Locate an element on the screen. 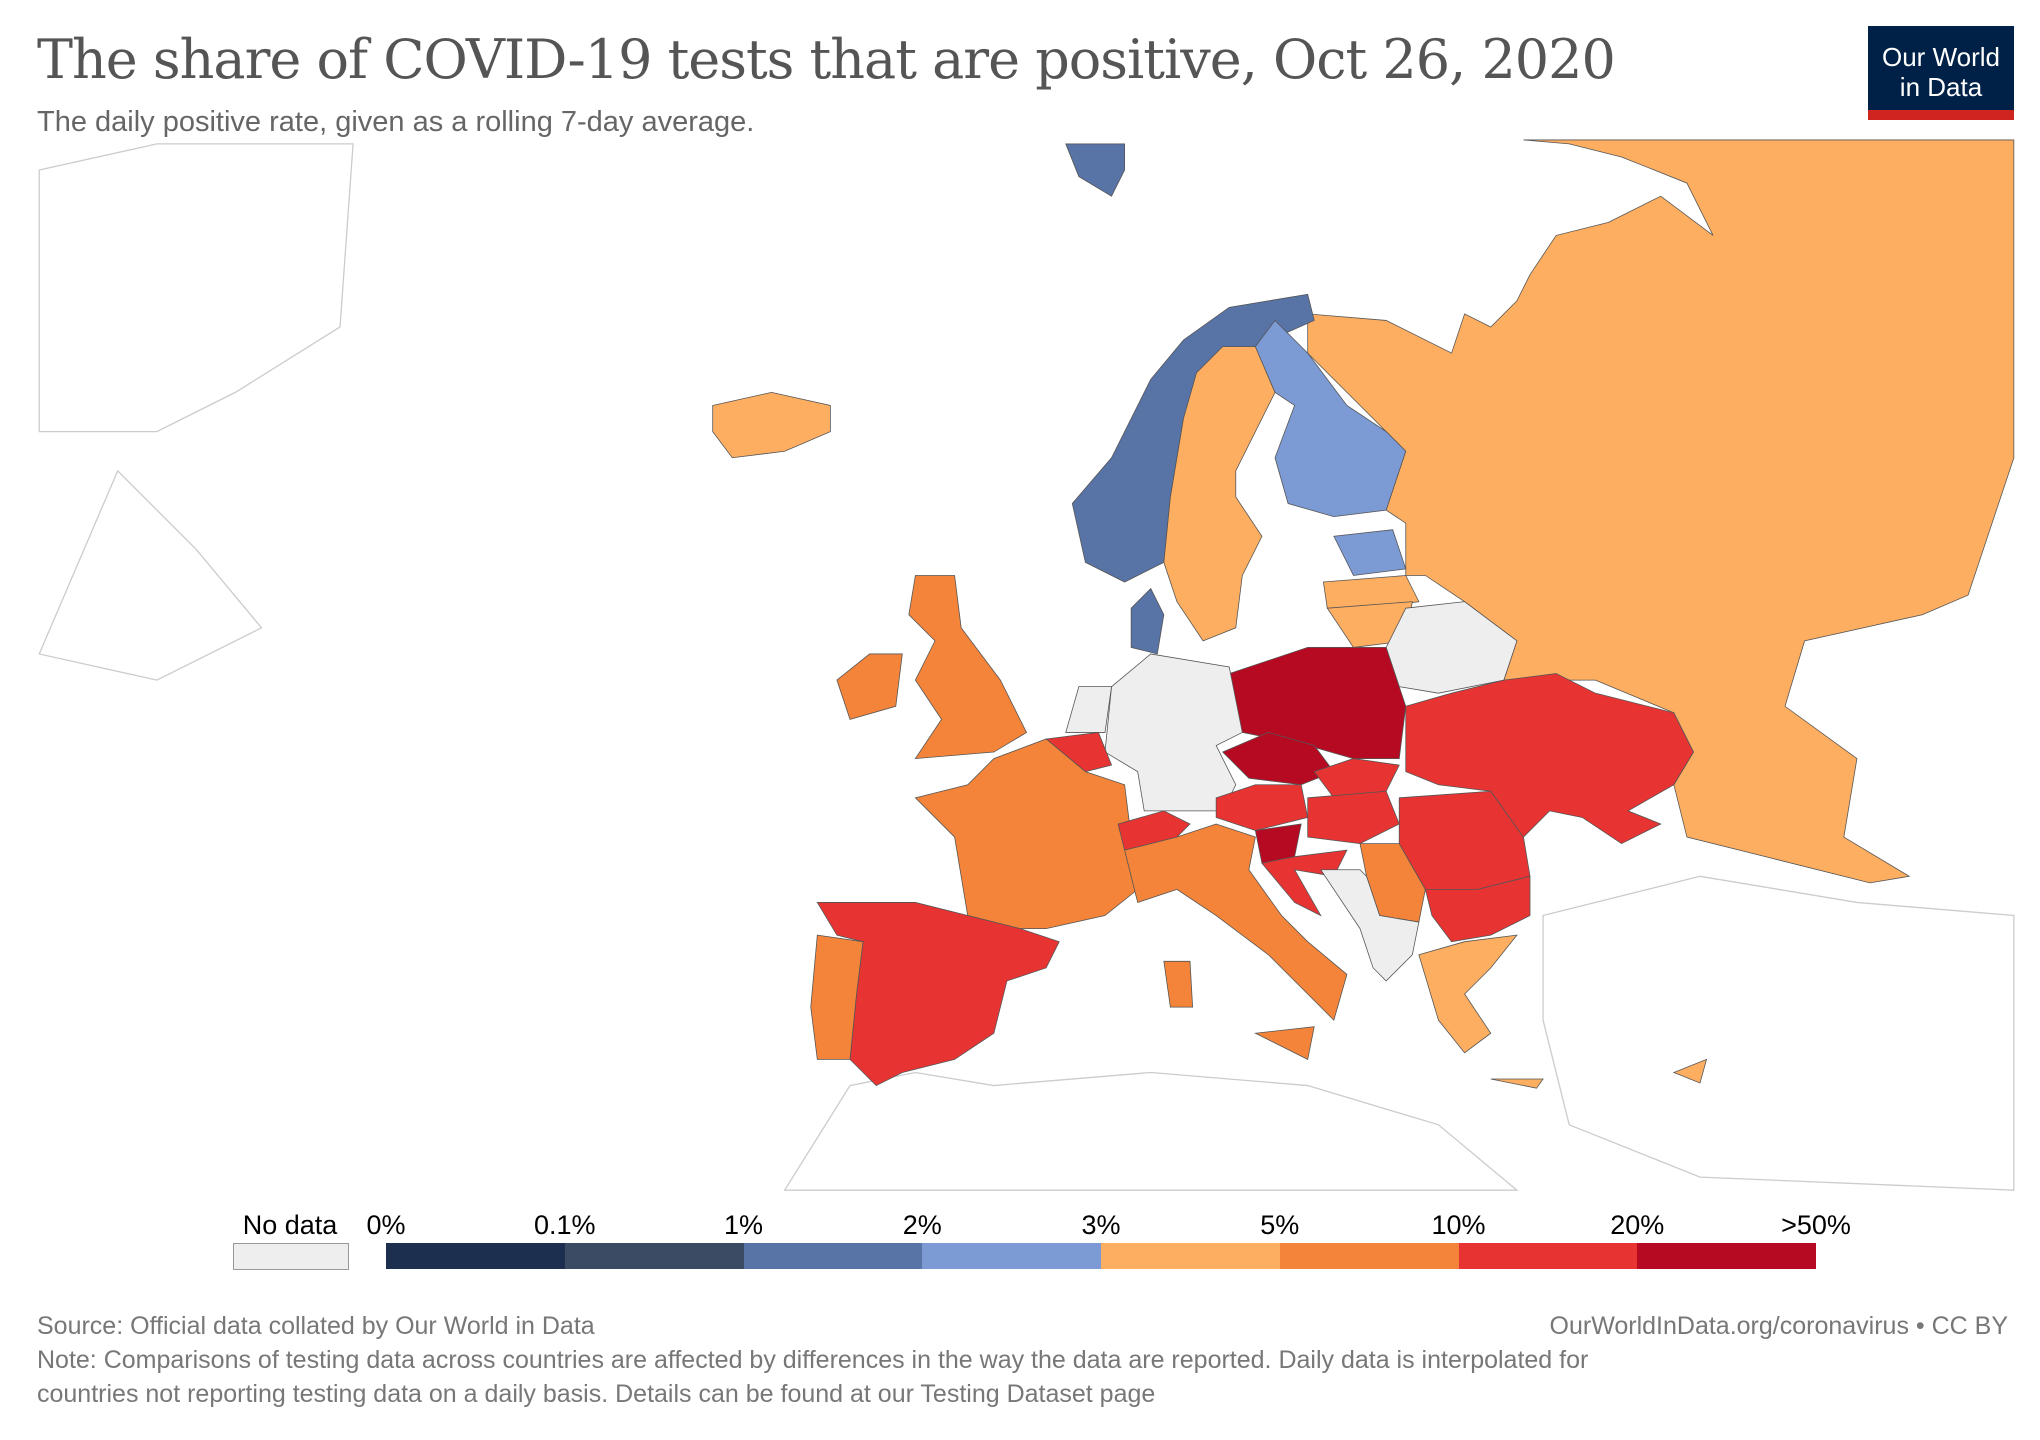 The height and width of the screenshot is (1440, 2040). country-ireland is located at coordinates (869, 686).